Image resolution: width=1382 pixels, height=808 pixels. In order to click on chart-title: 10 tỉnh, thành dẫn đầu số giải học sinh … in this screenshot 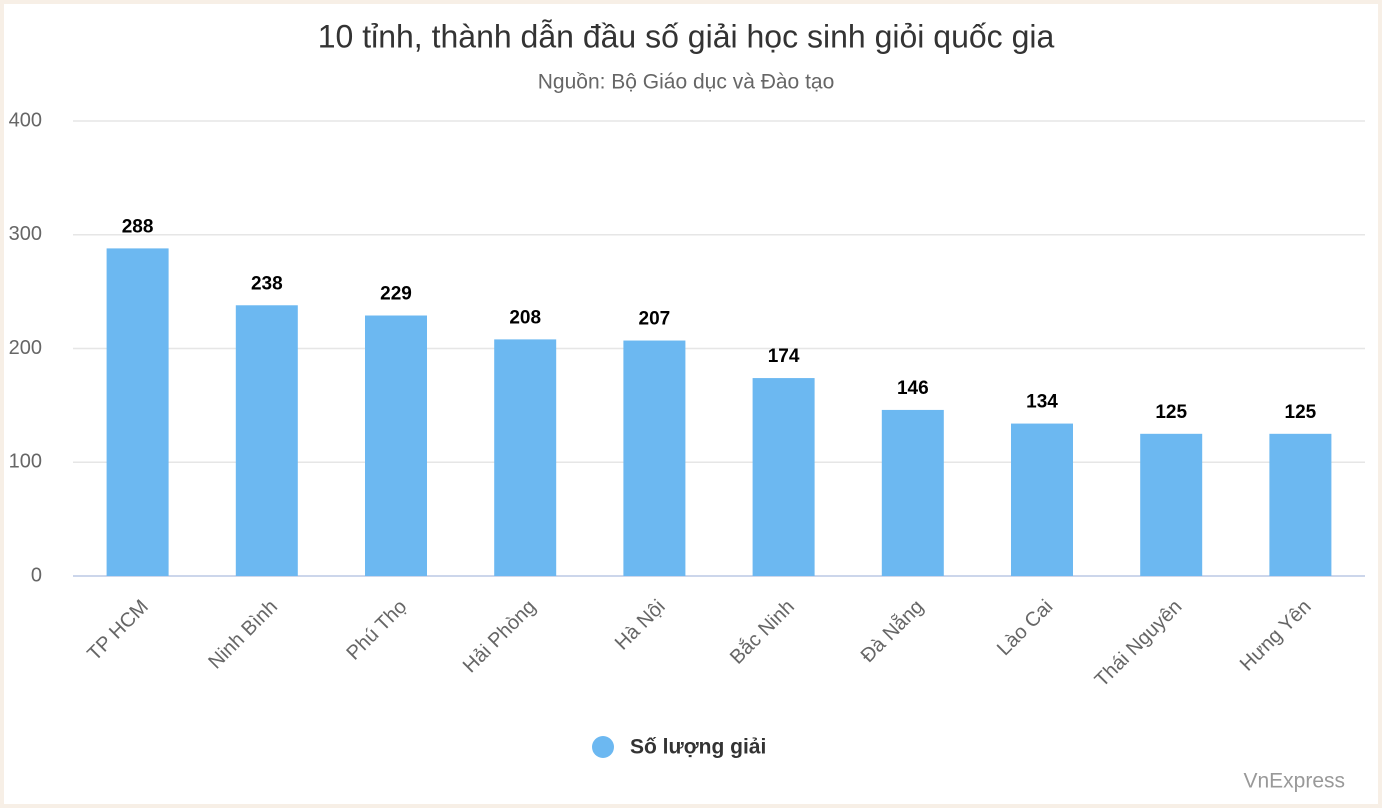, I will do `click(686, 36)`.